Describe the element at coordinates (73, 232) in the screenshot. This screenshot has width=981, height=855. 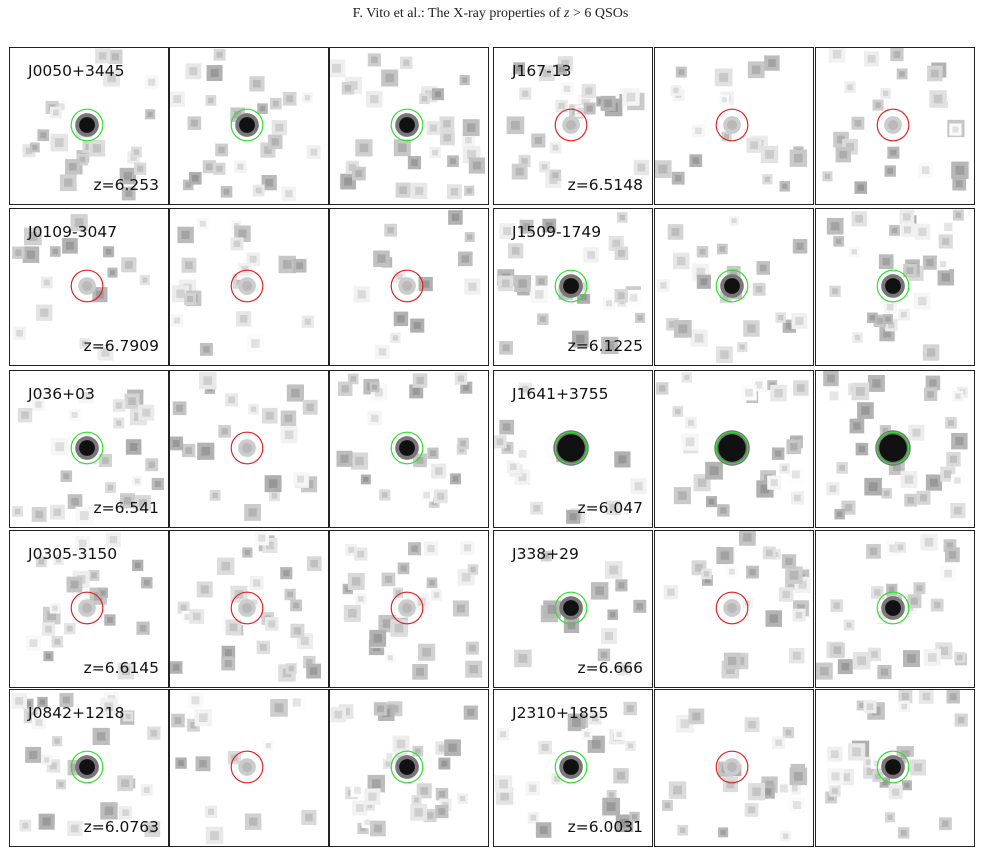
I see `qso-name-label: J0109-3047` at that location.